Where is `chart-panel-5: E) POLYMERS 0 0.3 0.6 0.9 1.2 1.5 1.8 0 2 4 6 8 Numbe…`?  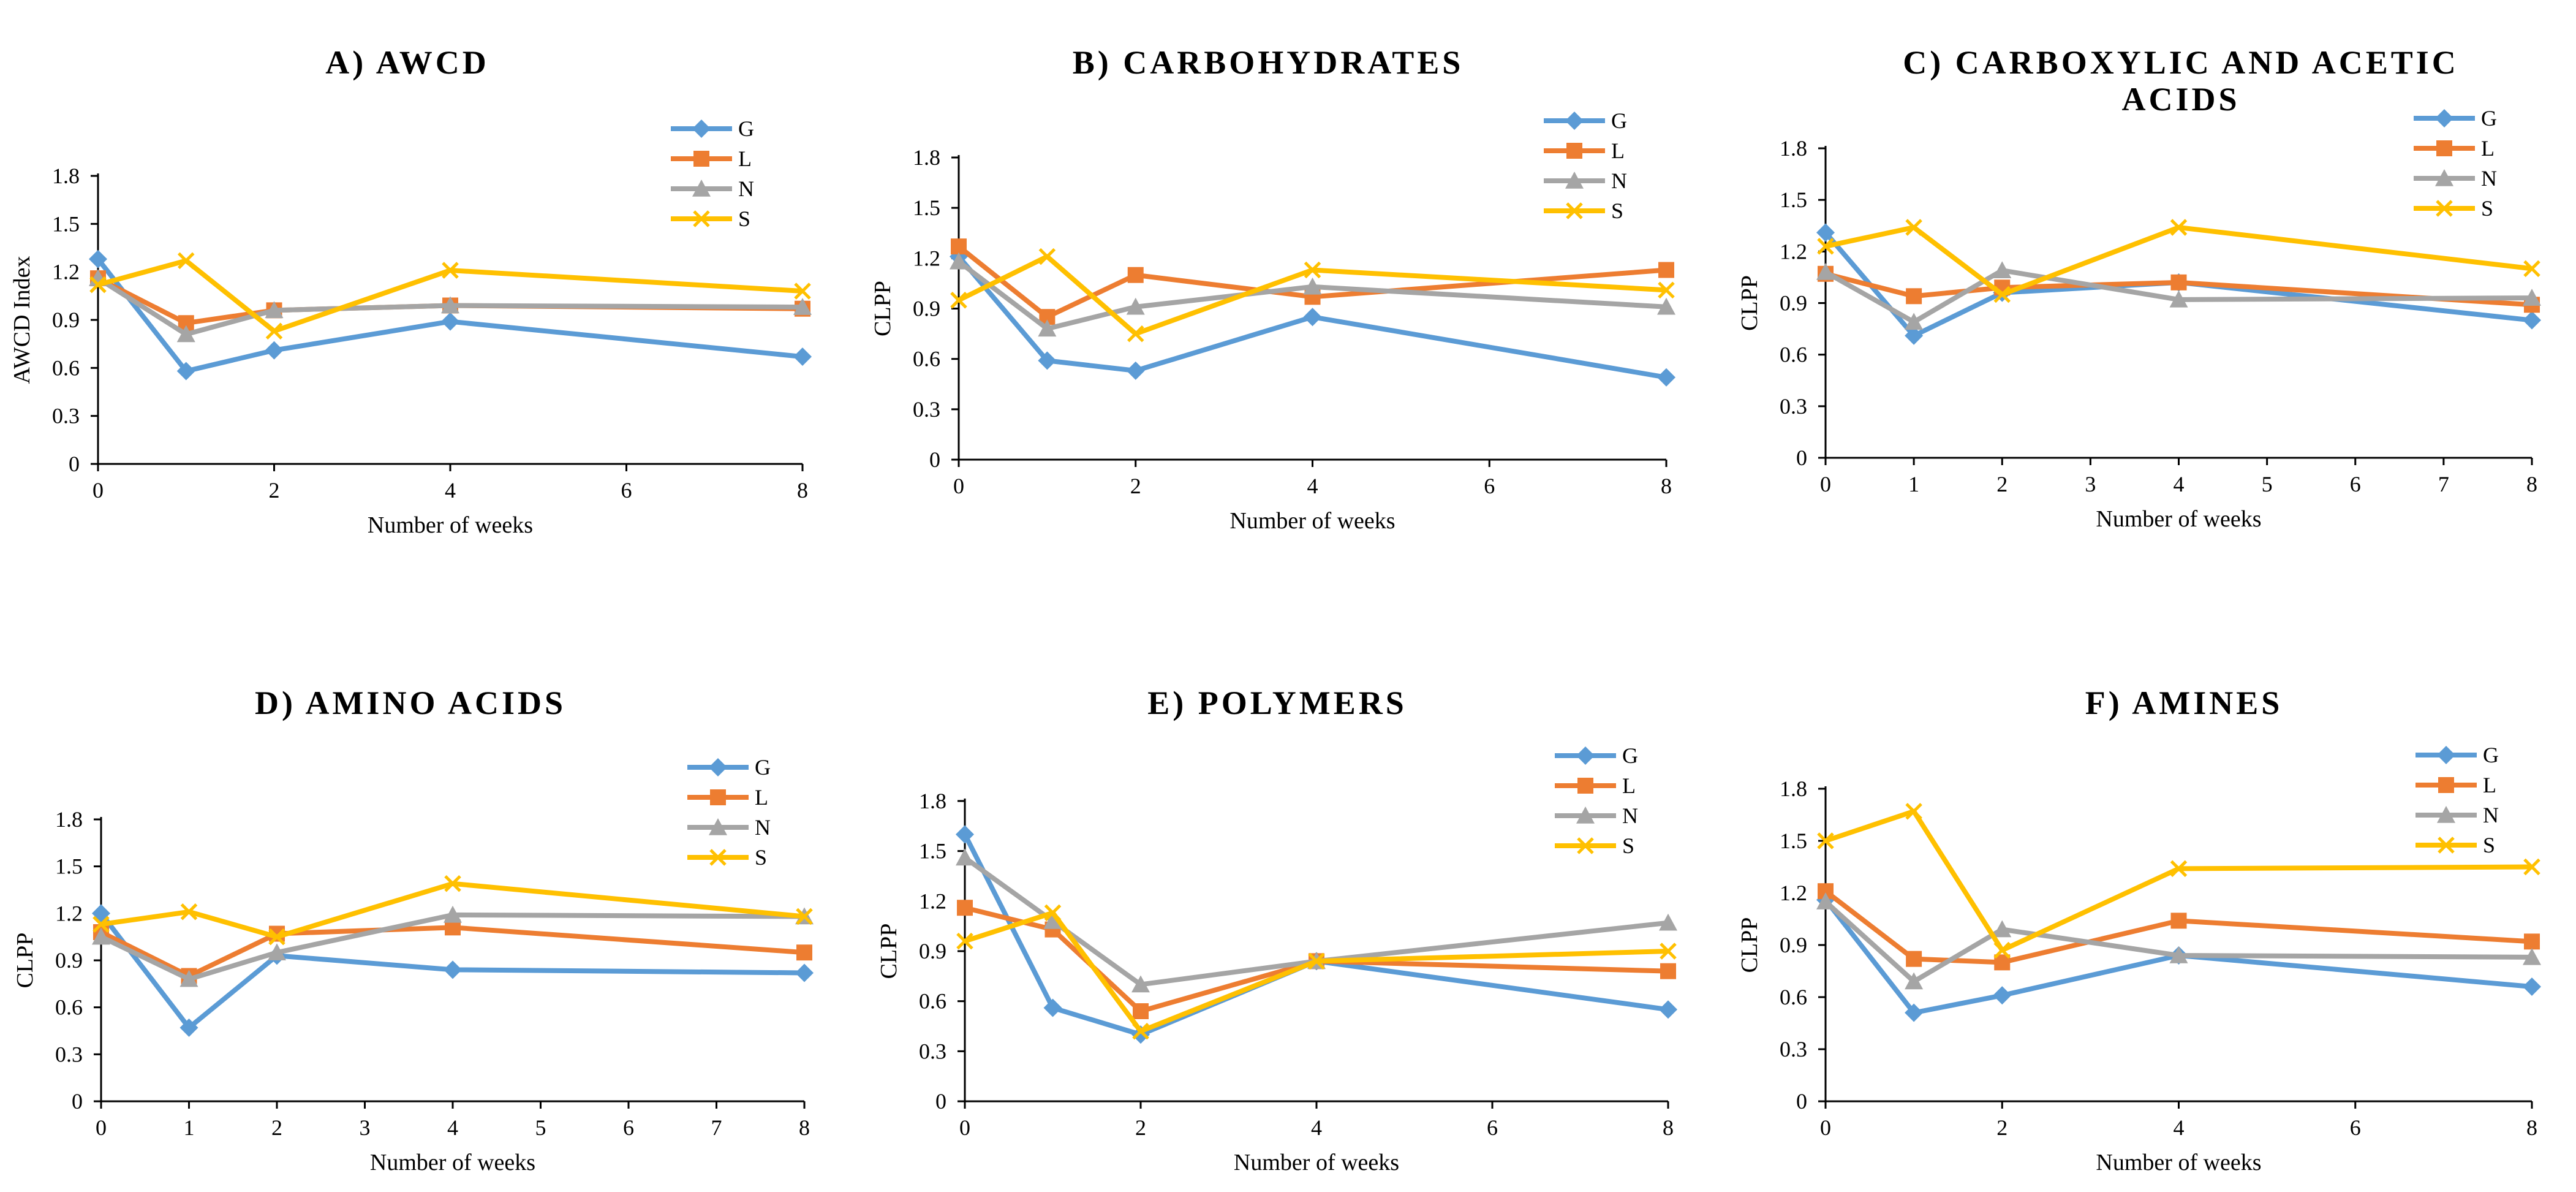
chart-panel-5: E) POLYMERS 0 0.3 0.6 0.9 1.2 1.5 1.8 0 2 4 6 8 Numbe… is located at coordinates (1276, 930).